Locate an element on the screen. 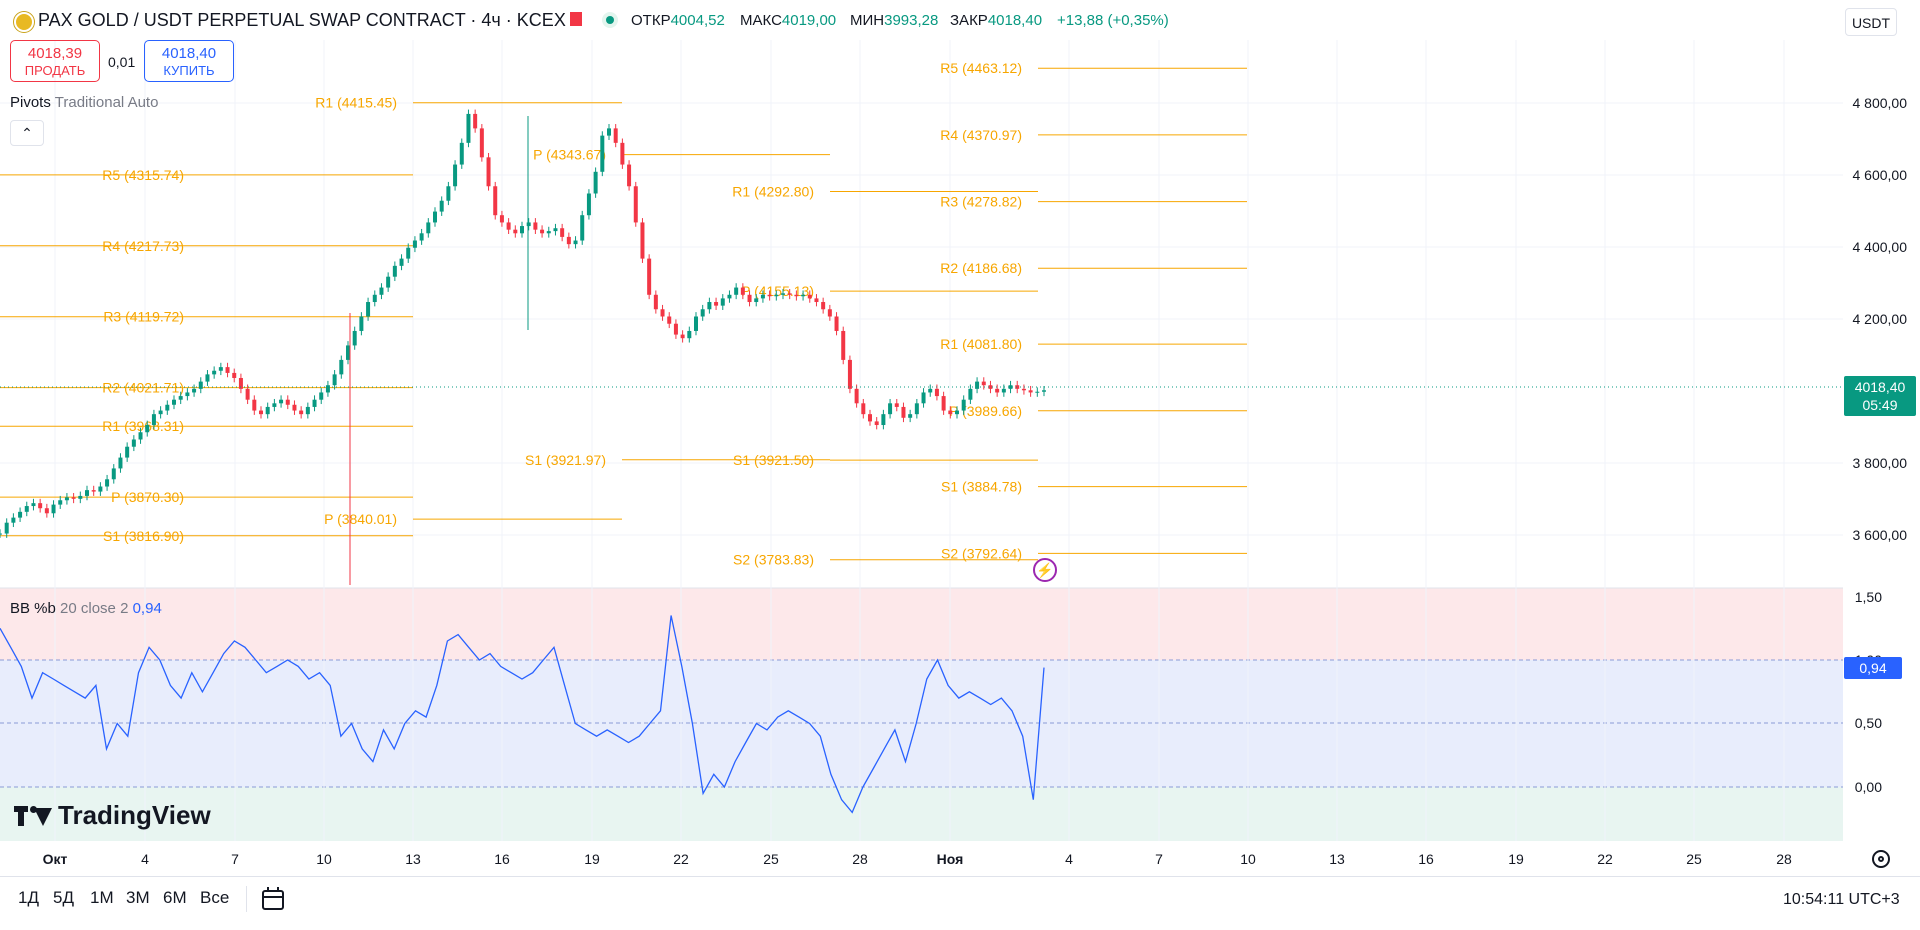 The image size is (1920, 930). bb-legend: BB %b 20 close 2 0,94 is located at coordinates (86, 608).